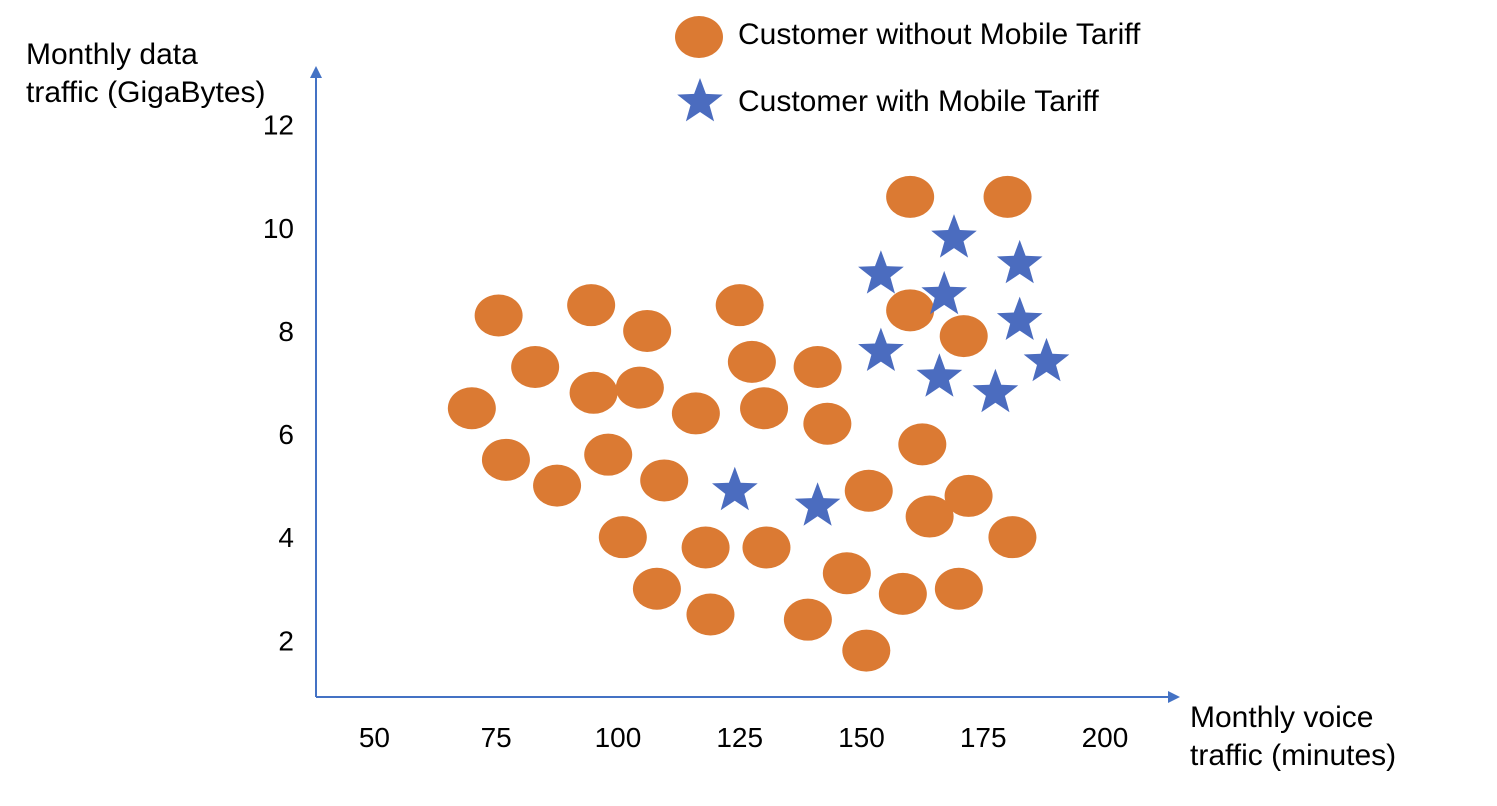 The width and height of the screenshot is (1497, 806). Describe the element at coordinates (286, 640) in the screenshot. I see `y-tick-label: 2` at that location.